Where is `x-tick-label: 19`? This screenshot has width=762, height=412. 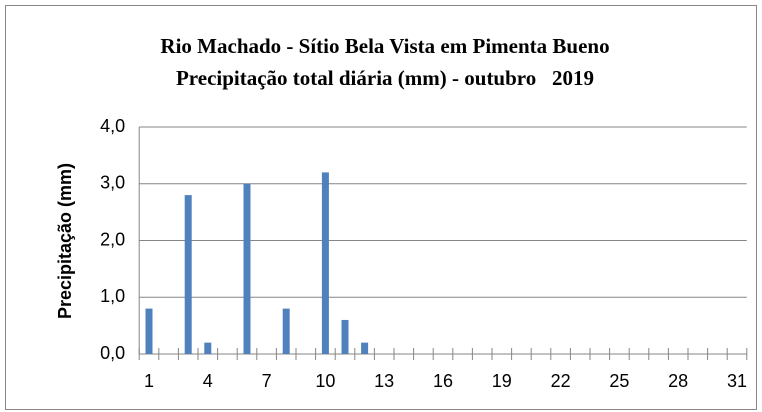
x-tick-label: 19 is located at coordinates (502, 381).